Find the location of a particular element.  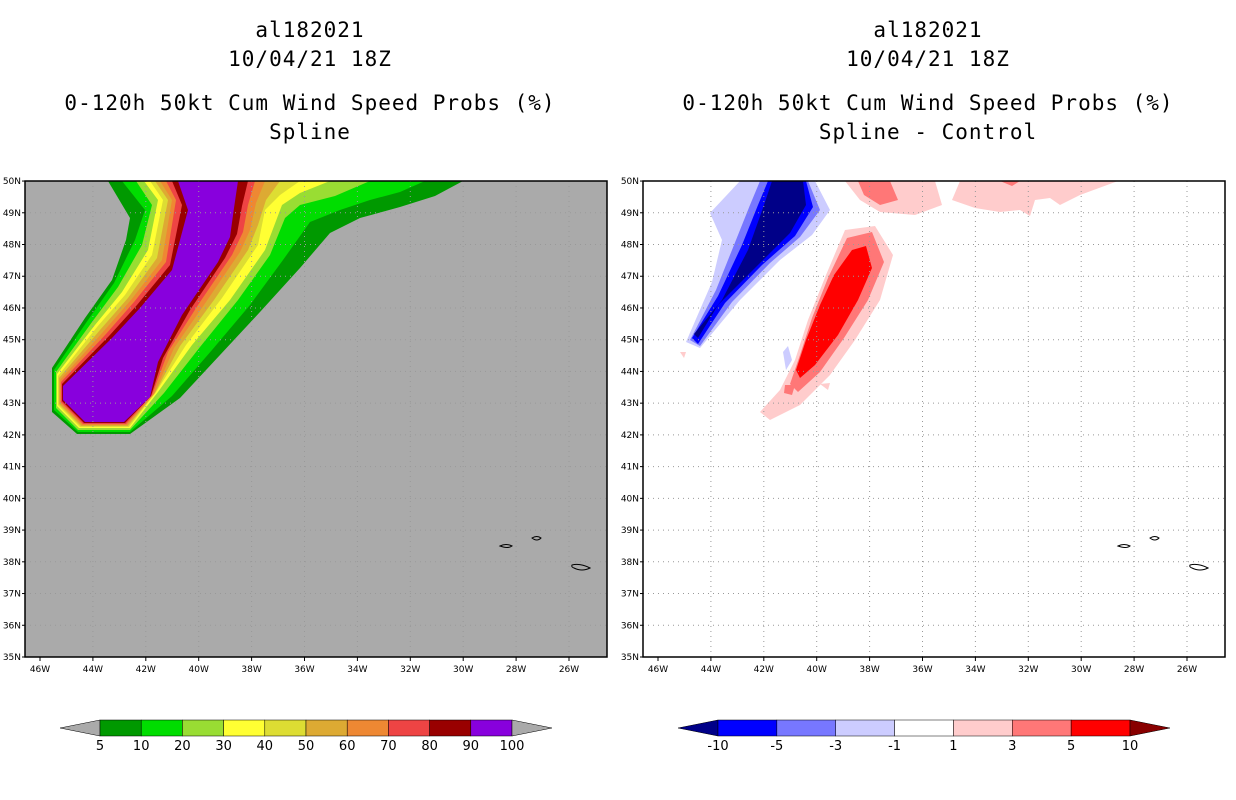

left-lon-label: 44W is located at coordinates (93, 670).